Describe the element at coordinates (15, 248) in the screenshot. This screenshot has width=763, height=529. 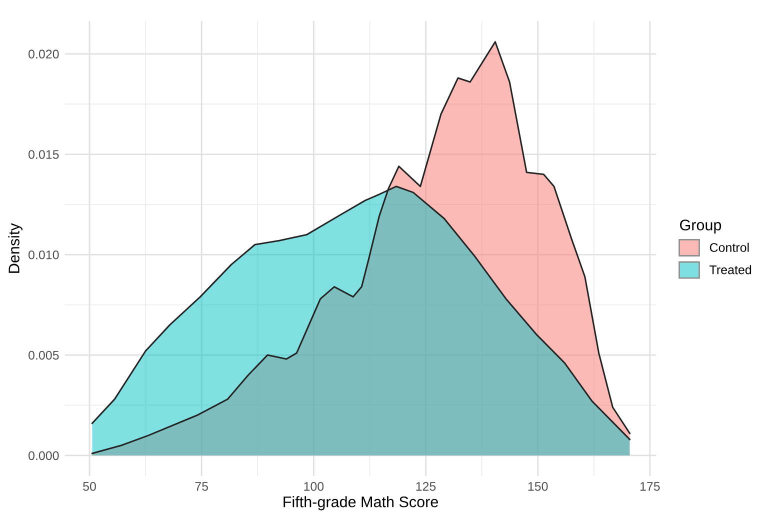
I see `y-axis-title: Density` at that location.